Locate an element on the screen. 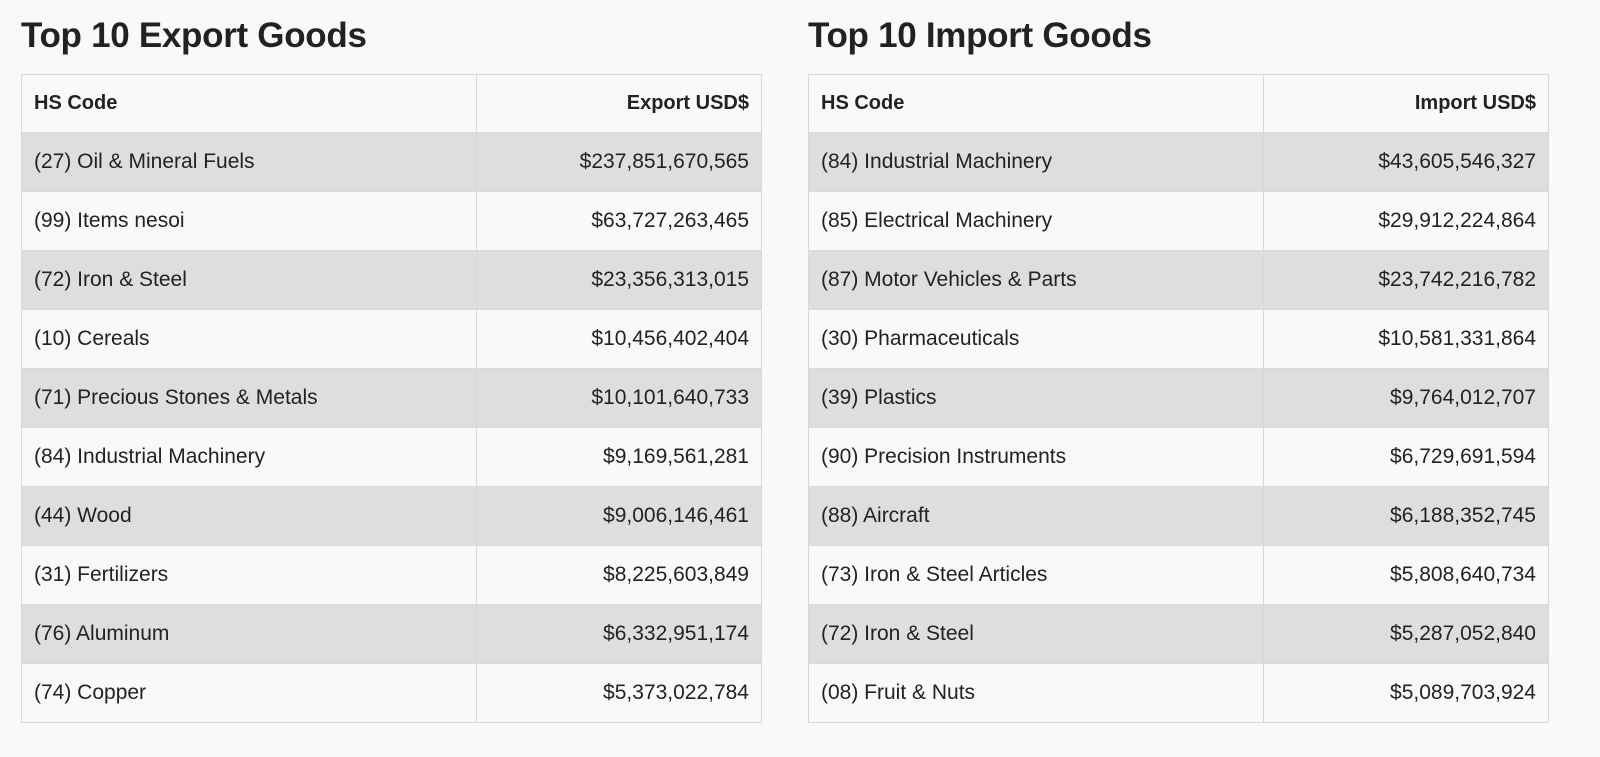 The height and width of the screenshot is (757, 1600). export-header-row: HS Code Export USD$ is located at coordinates (391, 103).